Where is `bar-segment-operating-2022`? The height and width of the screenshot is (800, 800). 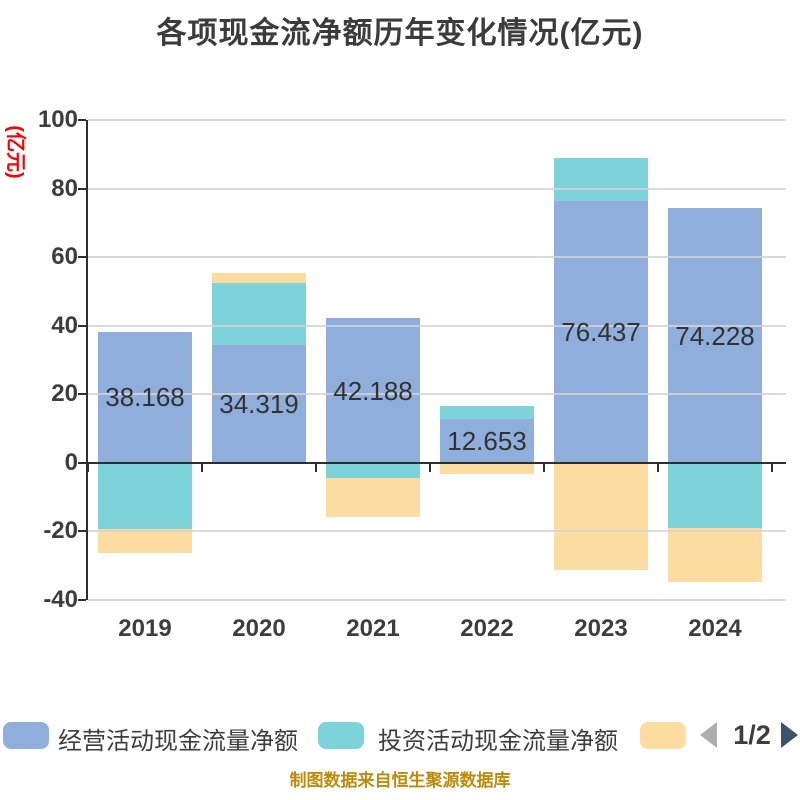
bar-segment-operating-2022 is located at coordinates (487, 441).